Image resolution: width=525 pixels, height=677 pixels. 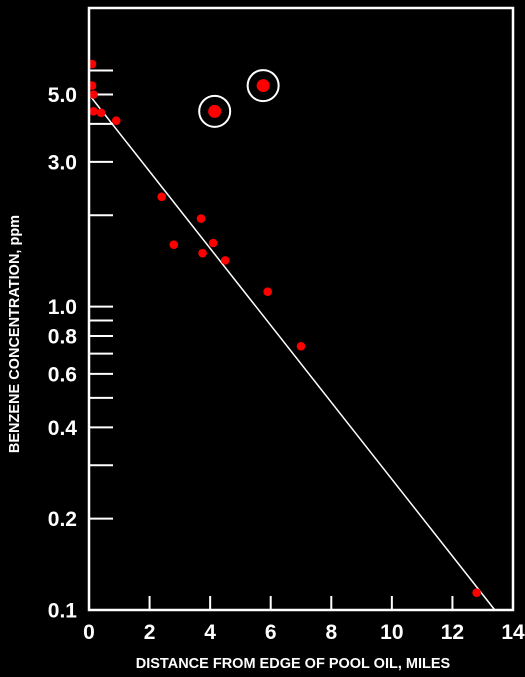 I want to click on y-tick-label-2: 0.4, so click(x=63, y=428).